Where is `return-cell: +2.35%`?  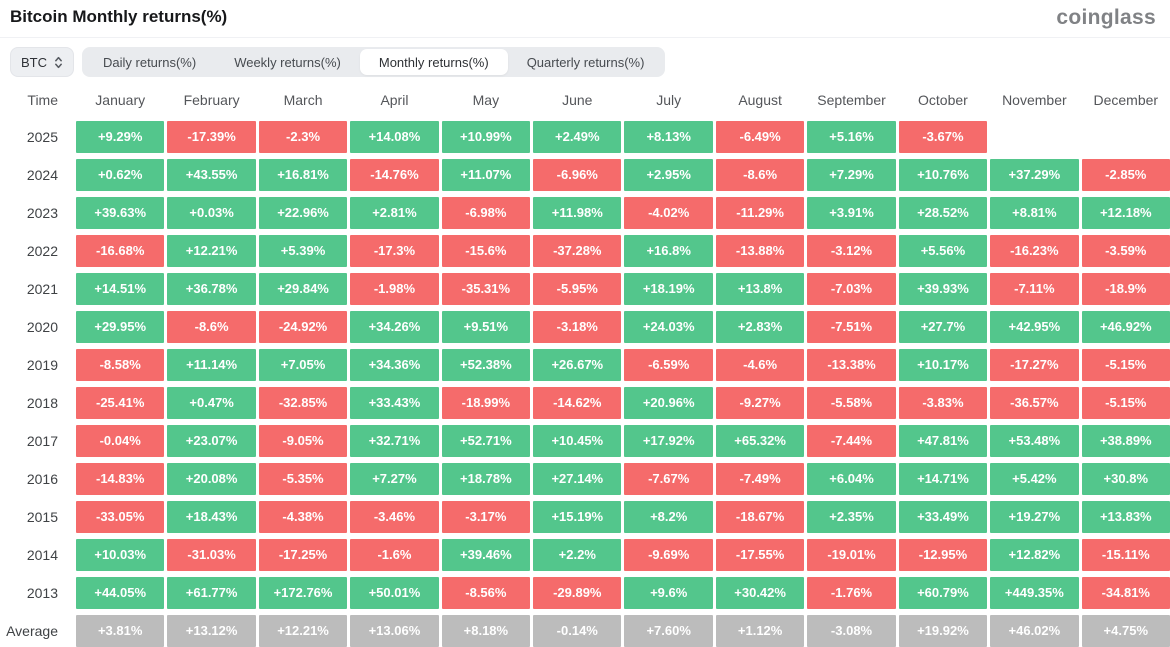 return-cell: +2.35% is located at coordinates (851, 517).